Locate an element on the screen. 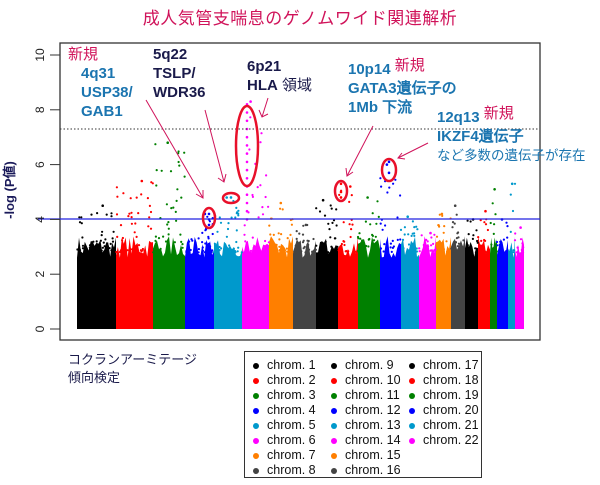  legend-item: chrom. 3 is located at coordinates (284, 395).